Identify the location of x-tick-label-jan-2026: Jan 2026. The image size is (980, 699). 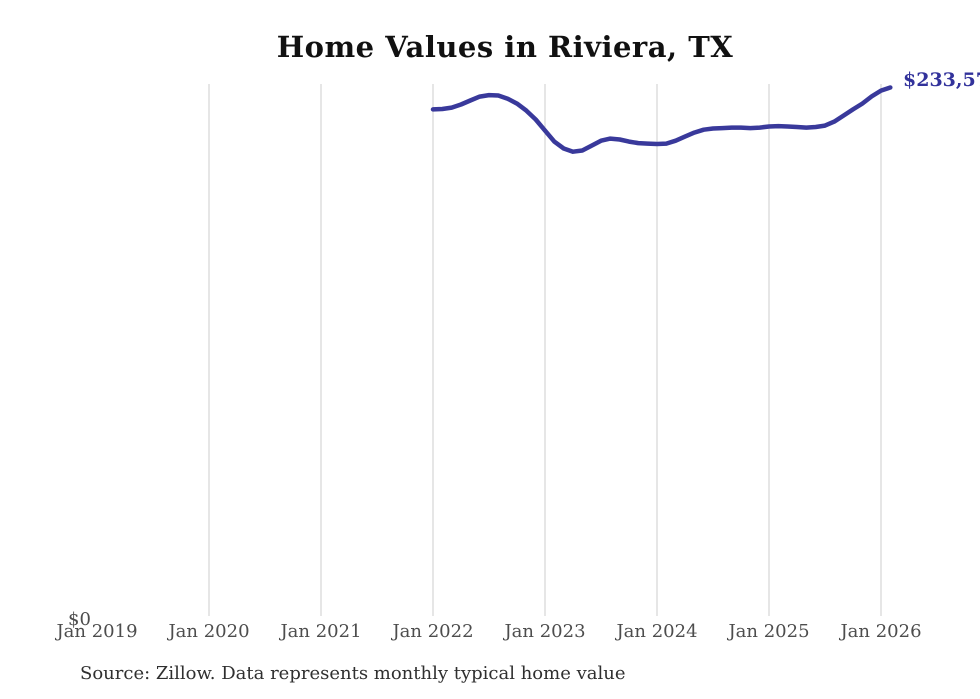
(881, 631).